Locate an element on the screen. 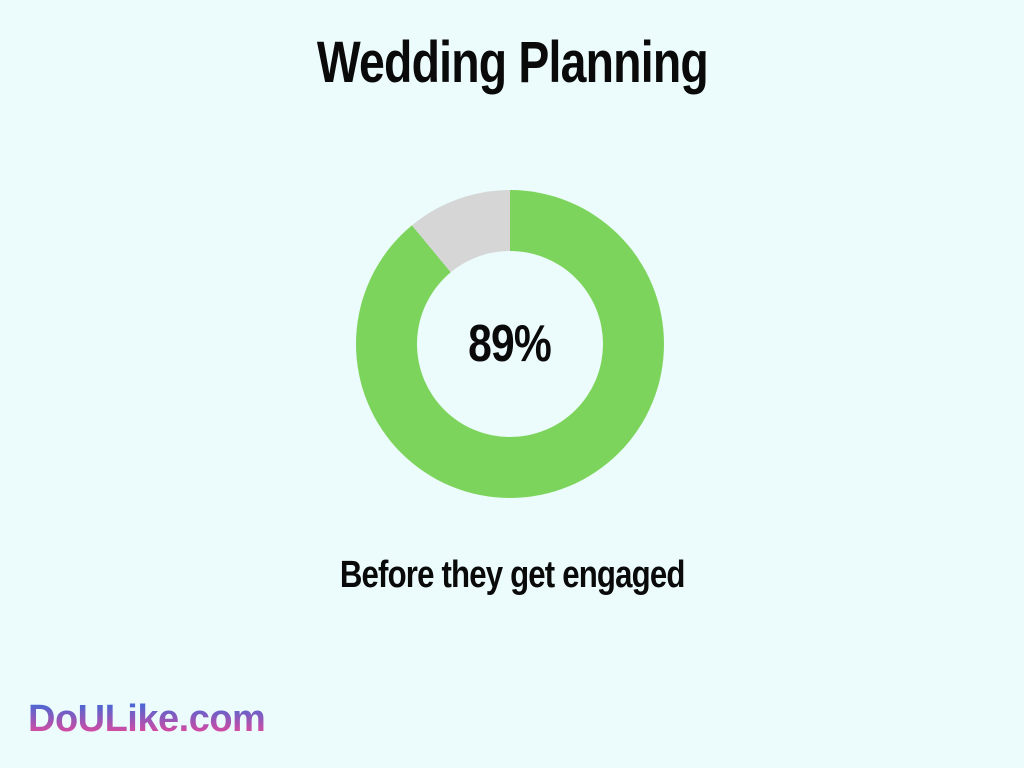  donut-hole: 89% is located at coordinates (510, 344).